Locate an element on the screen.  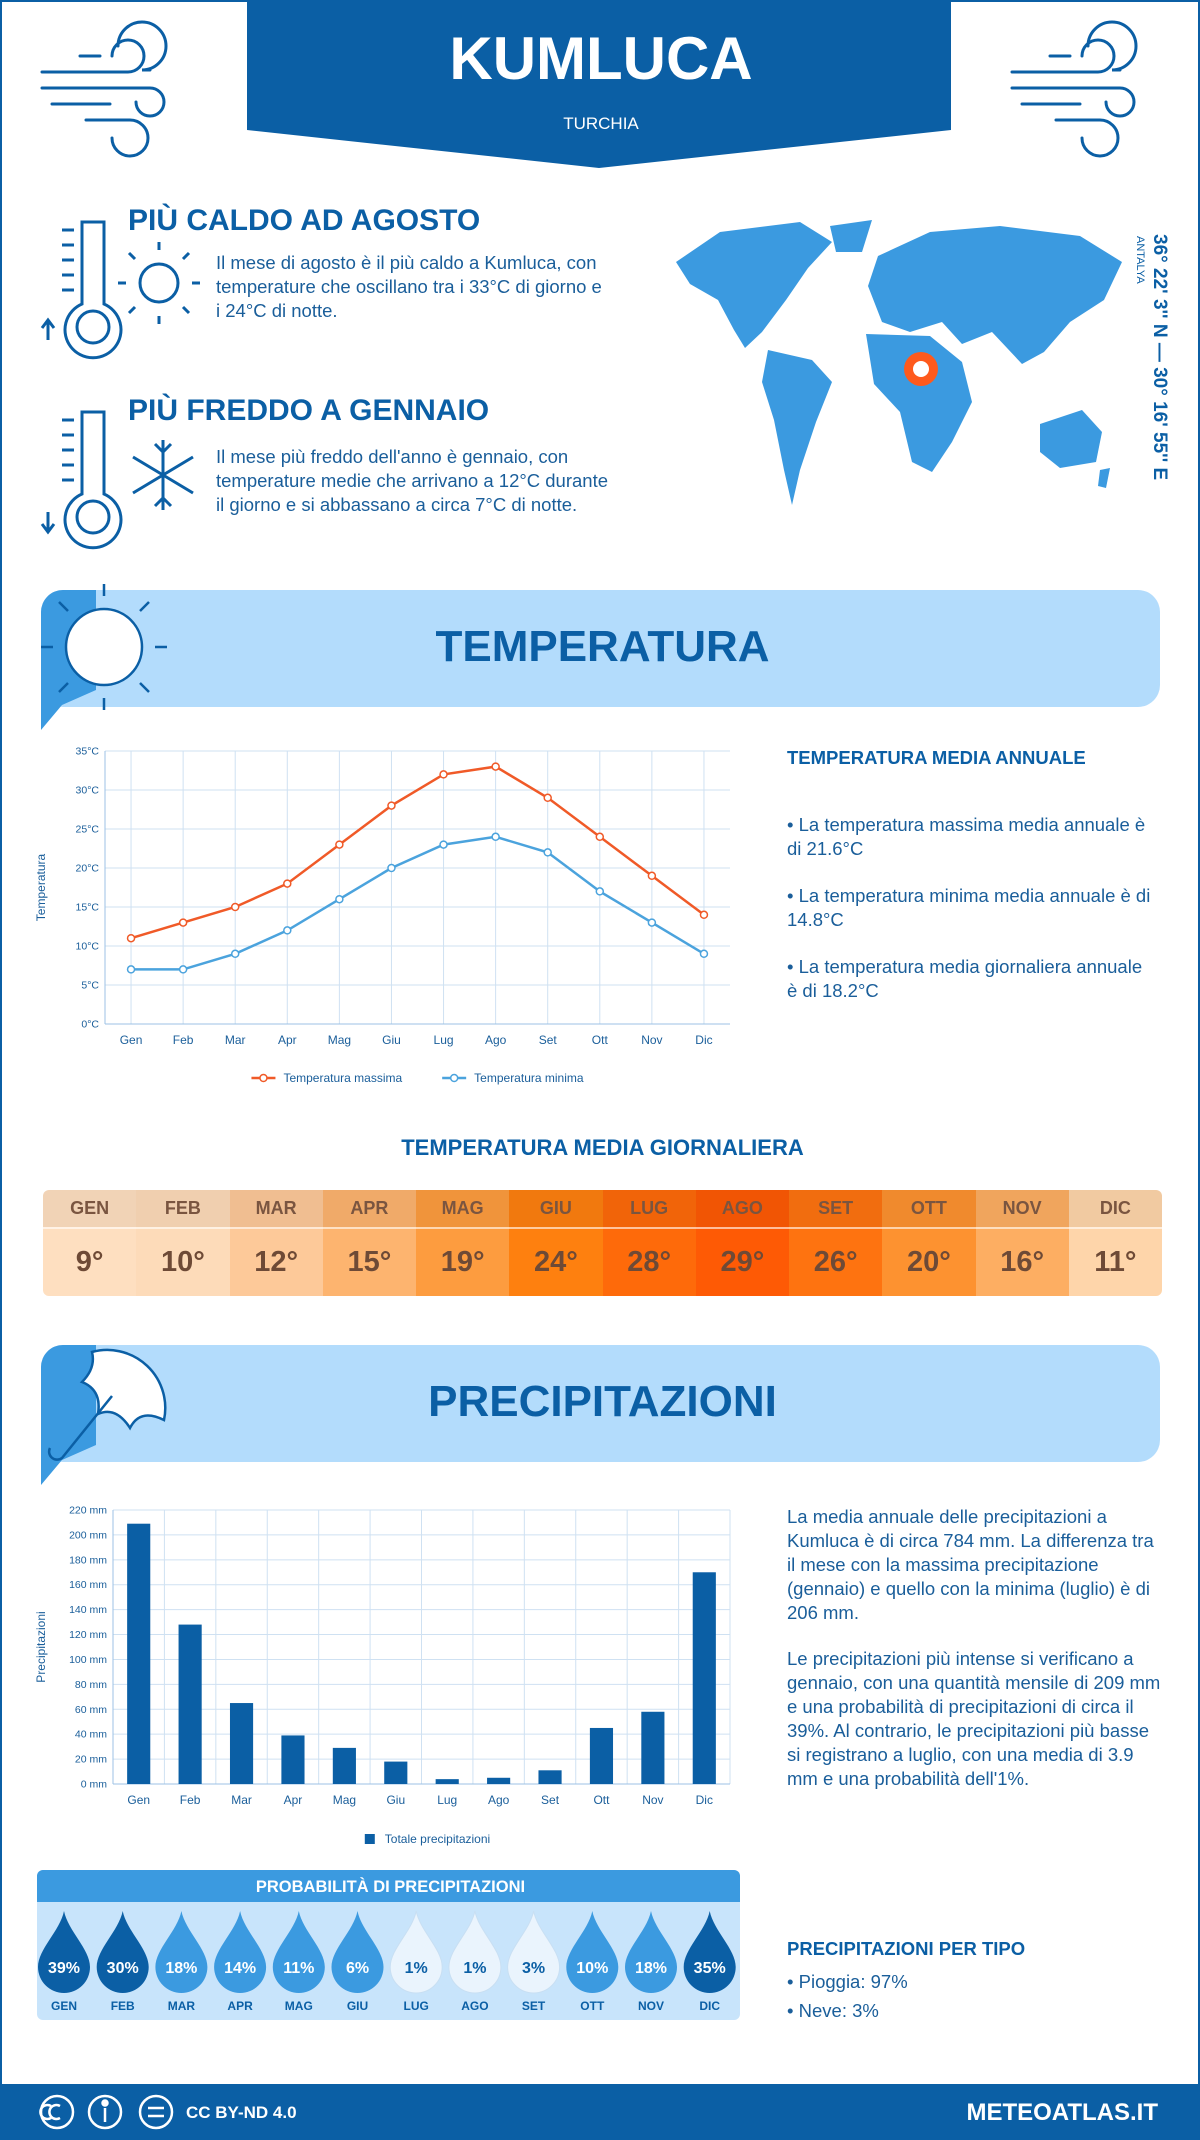
legend-item: Temperatura massima is located at coordinates (326, 1078).